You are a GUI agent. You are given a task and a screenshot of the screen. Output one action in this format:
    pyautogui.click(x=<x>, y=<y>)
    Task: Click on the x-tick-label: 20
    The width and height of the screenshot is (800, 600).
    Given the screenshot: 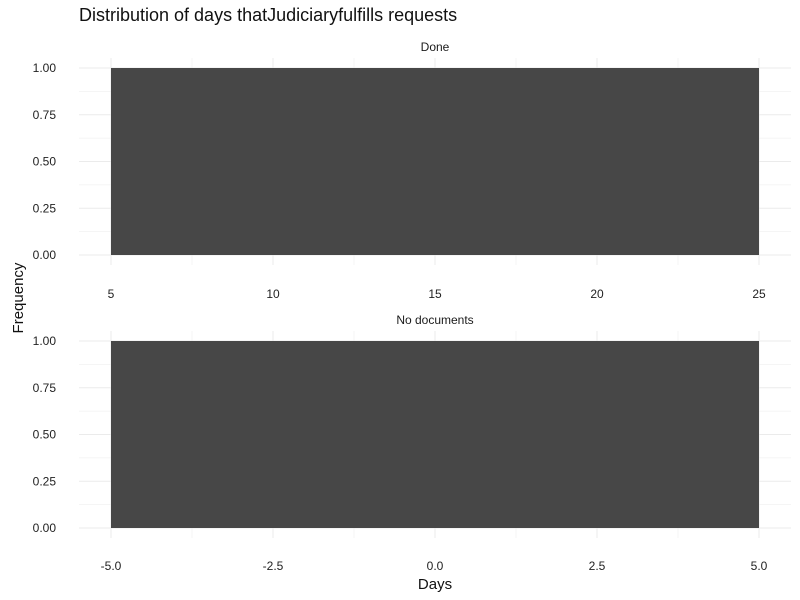 What is the action you would take?
    pyautogui.click(x=597, y=294)
    